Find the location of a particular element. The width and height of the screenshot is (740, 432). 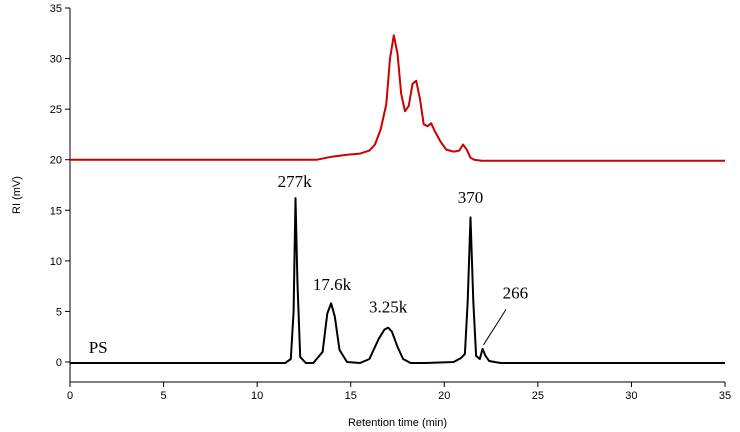

y-tick-label: 10 is located at coordinates (56, 262).